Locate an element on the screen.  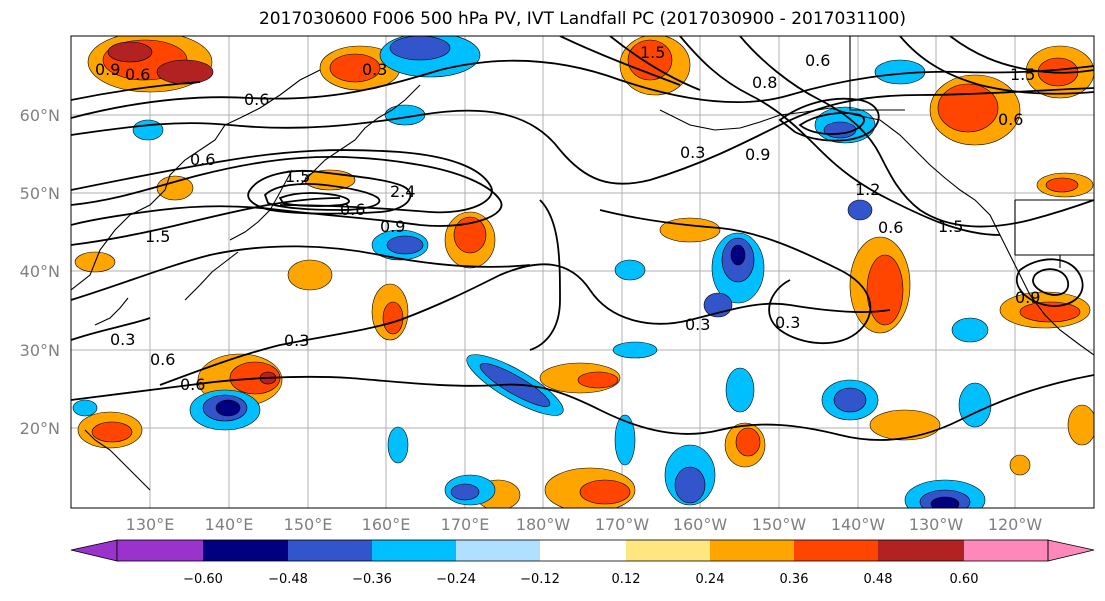
contour-label: 1.2 is located at coordinates (867, 189).